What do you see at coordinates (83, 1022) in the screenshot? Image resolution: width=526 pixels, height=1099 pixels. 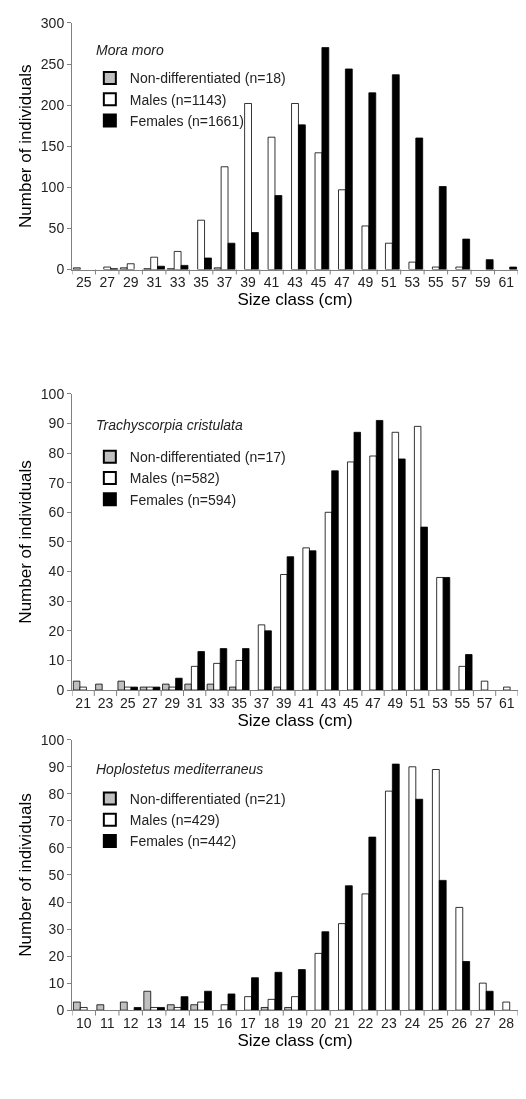 I see `x-tick-label: 10` at bounding box center [83, 1022].